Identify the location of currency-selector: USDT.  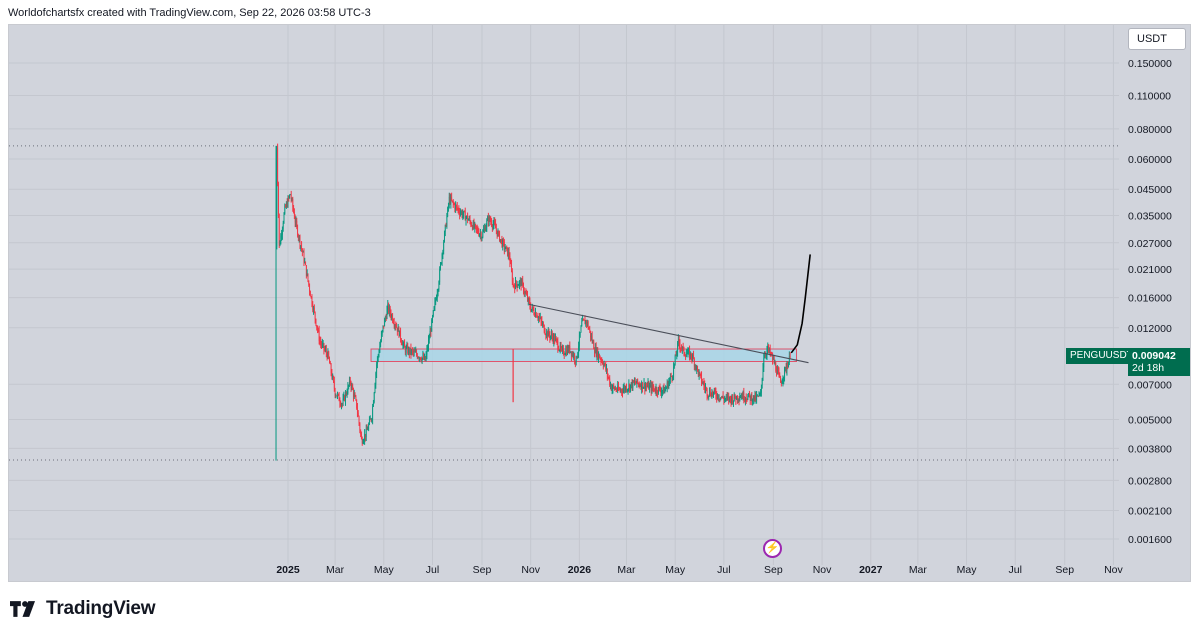
(1157, 39).